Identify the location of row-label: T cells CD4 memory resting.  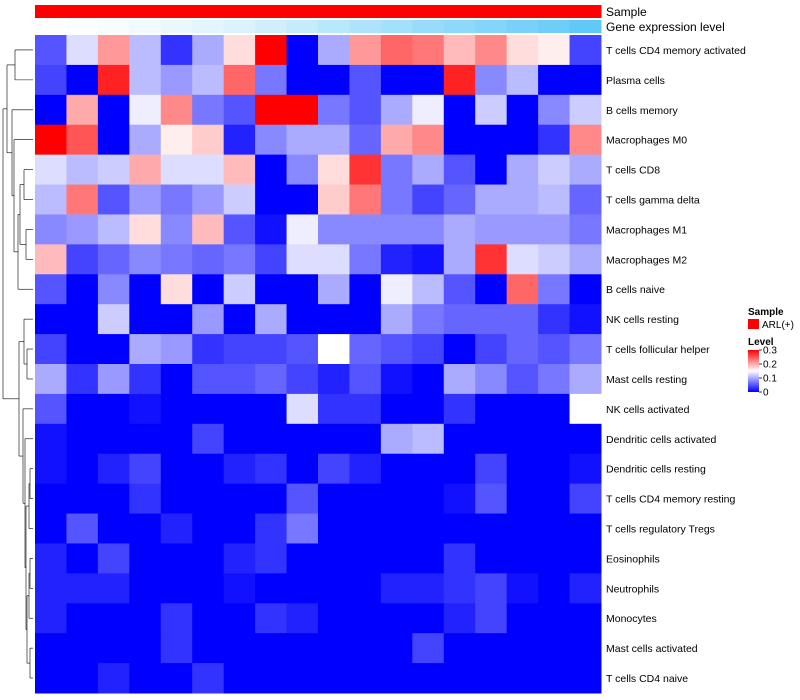
(670, 500).